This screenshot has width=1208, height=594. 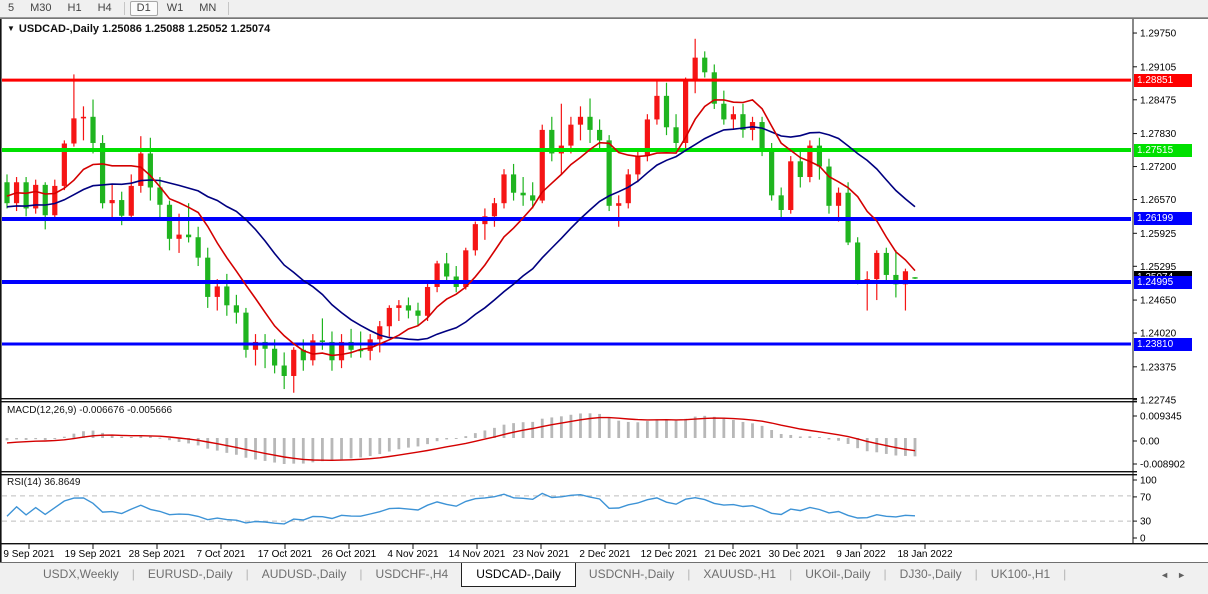 What do you see at coordinates (186, 29) in the screenshot?
I see `chart-quote: 1.25086 1.25088 1.25052 1.25074` at bounding box center [186, 29].